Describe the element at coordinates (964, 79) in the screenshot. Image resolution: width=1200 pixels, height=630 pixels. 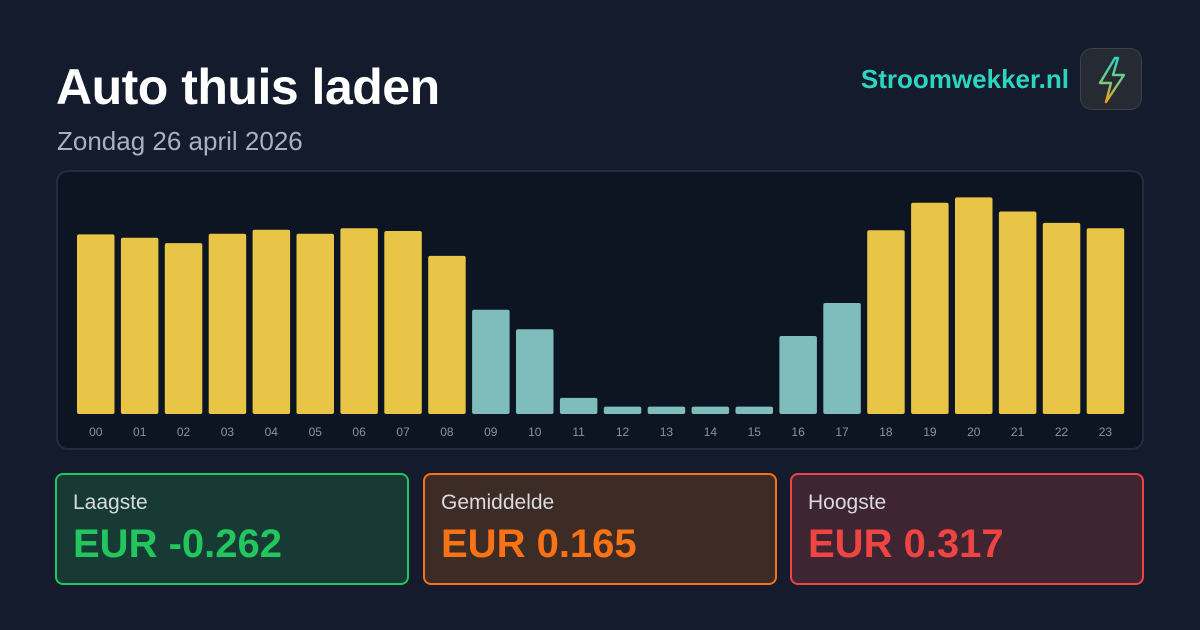
I see `brand-name: Stroomwekker.nl` at that location.